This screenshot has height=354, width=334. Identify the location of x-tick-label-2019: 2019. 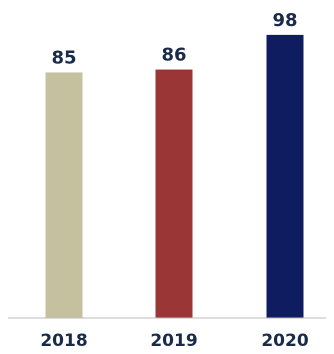
(173, 341).